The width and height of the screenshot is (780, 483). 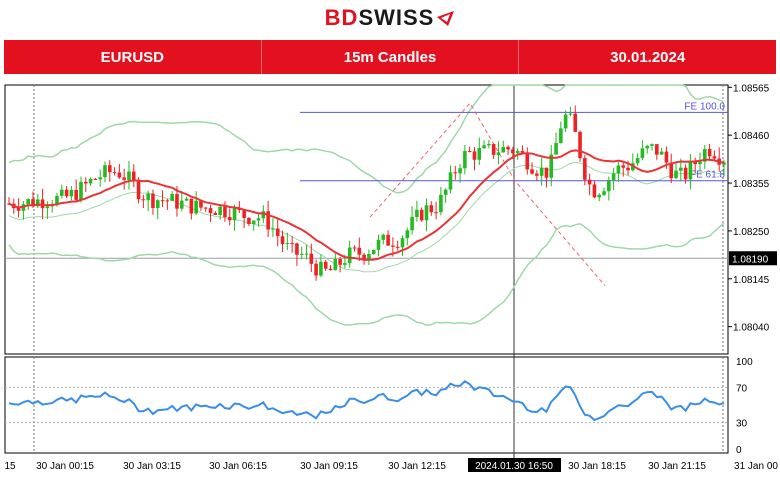 I want to click on time-tick-label: 30 Jan 12:15, so click(x=417, y=466).